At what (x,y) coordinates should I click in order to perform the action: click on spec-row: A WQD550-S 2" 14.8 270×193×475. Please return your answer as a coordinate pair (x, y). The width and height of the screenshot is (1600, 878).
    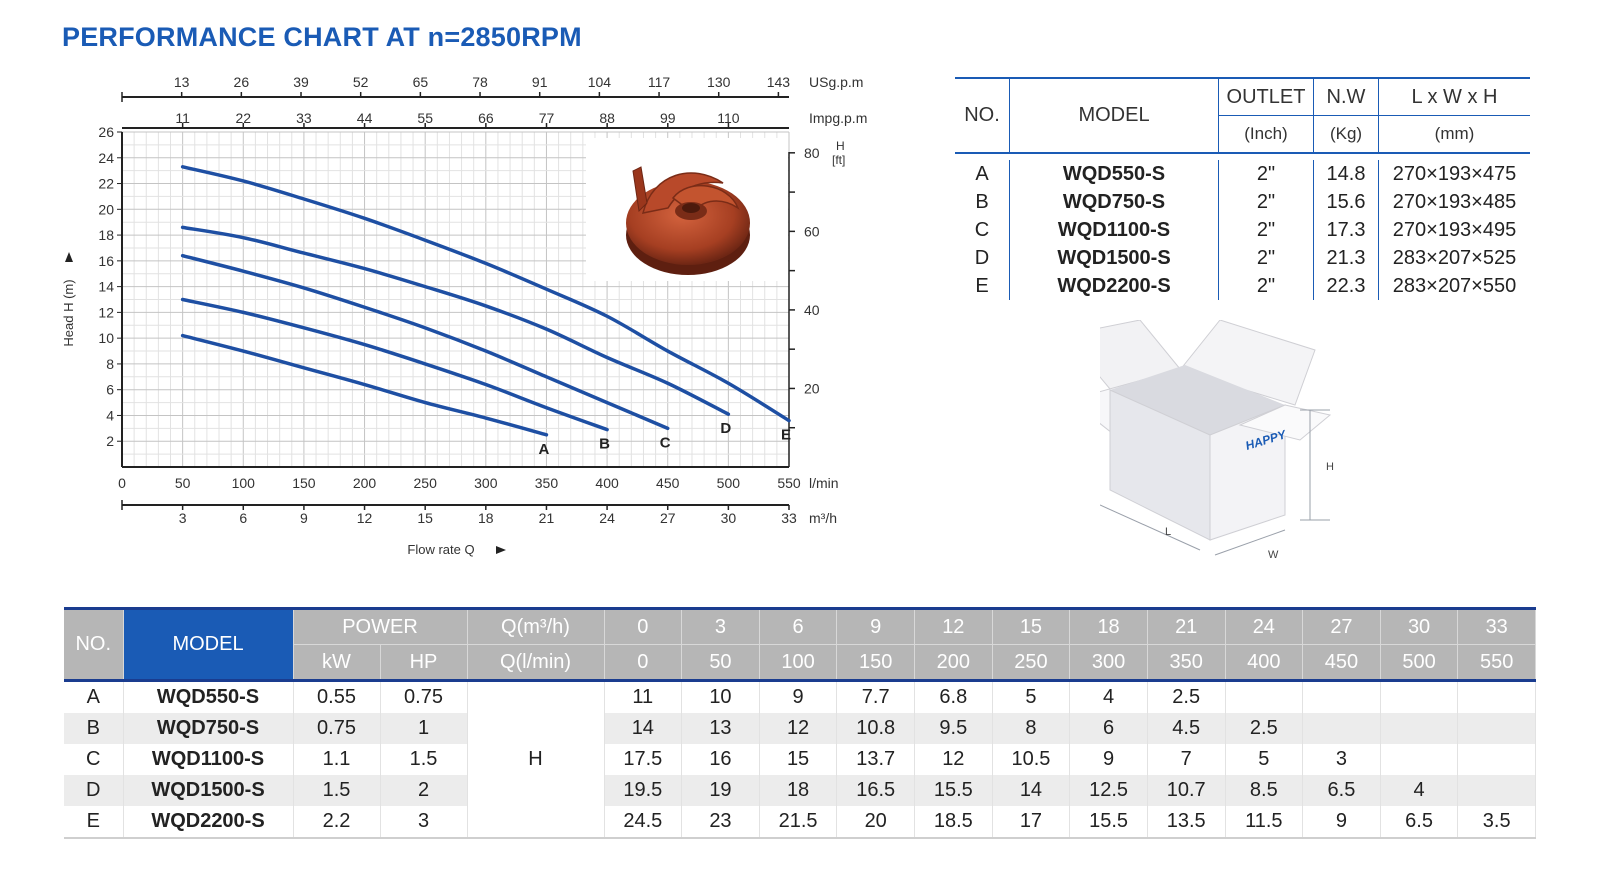
    Looking at the image, I should click on (1242, 174).